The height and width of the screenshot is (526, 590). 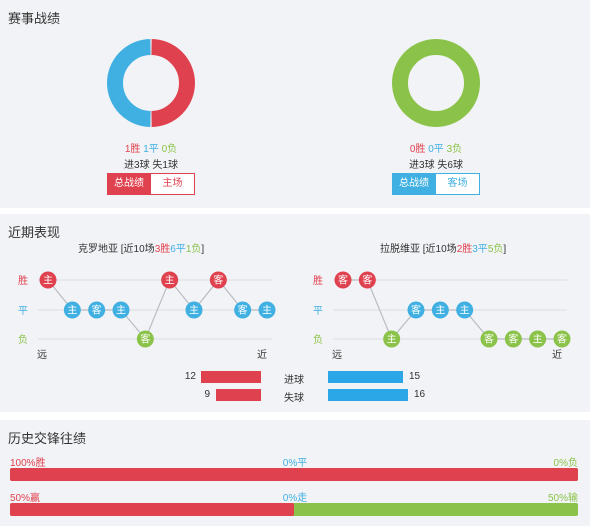 I want to click on tab-left-overall: 总战绩, so click(x=129, y=184).